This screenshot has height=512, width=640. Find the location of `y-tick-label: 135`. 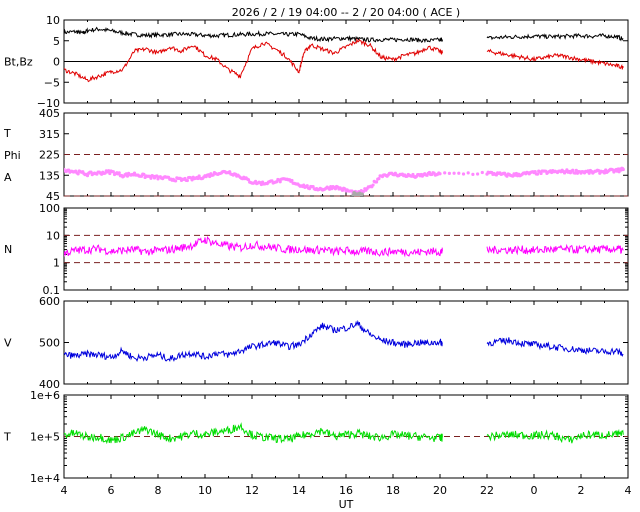

y-tick-label: 135 is located at coordinates (49, 175).